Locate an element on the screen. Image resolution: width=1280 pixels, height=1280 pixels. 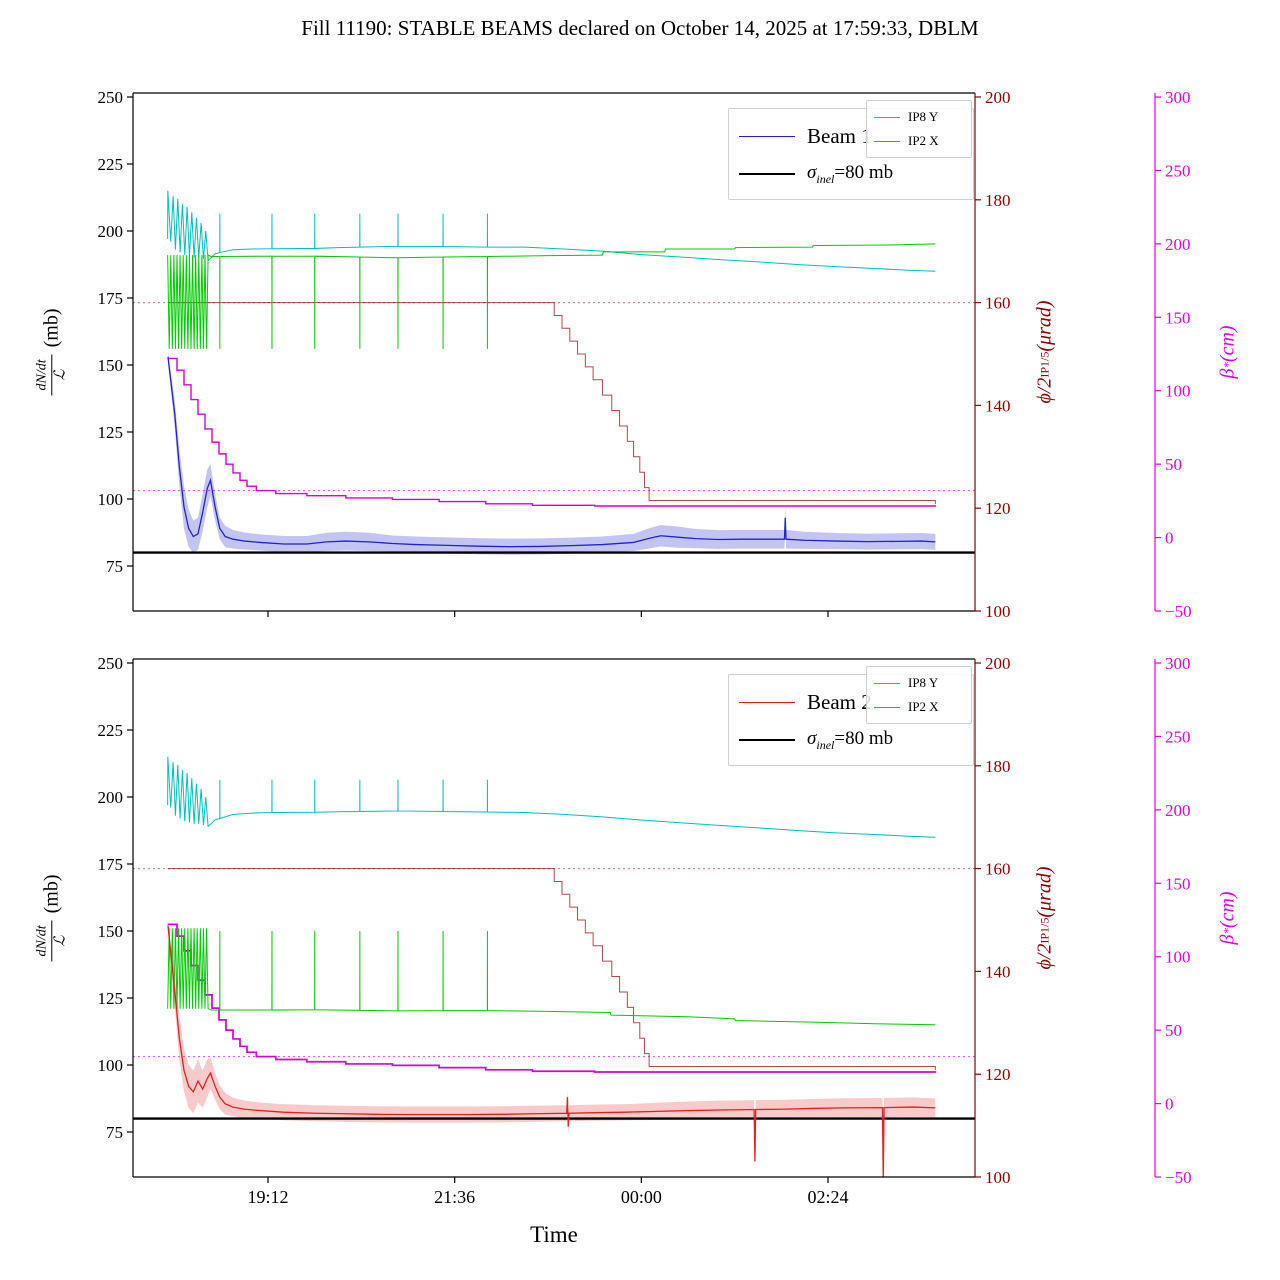
beam1-line is located at coordinates (551, 452).